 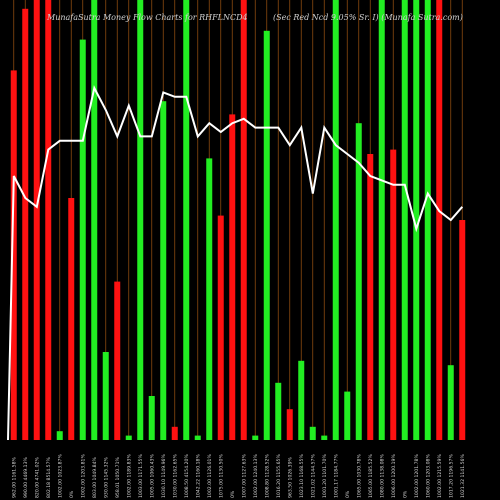 I want to click on x-tick-label: 1080.00 1138.08%, so click(x=382, y=476).